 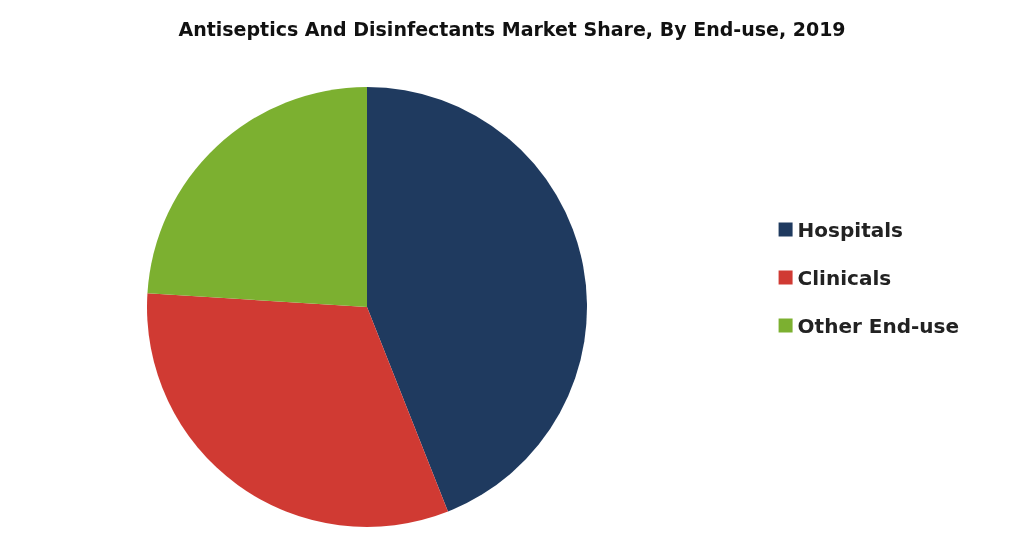 What do you see at coordinates (878, 325) in the screenshot?
I see `legend-label: Other End-use` at bounding box center [878, 325].